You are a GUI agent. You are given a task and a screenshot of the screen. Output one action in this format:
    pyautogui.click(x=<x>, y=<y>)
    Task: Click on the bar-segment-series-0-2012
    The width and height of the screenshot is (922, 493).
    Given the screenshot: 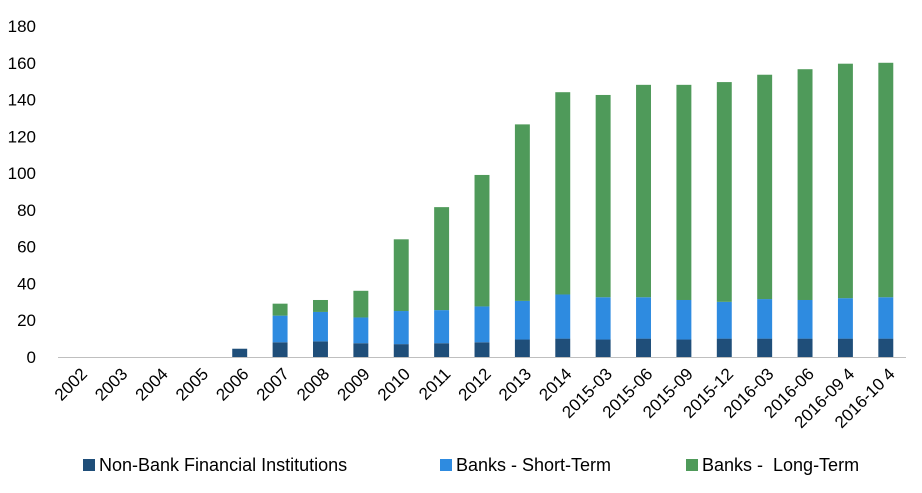 What is the action you would take?
    pyautogui.click(x=482, y=349)
    